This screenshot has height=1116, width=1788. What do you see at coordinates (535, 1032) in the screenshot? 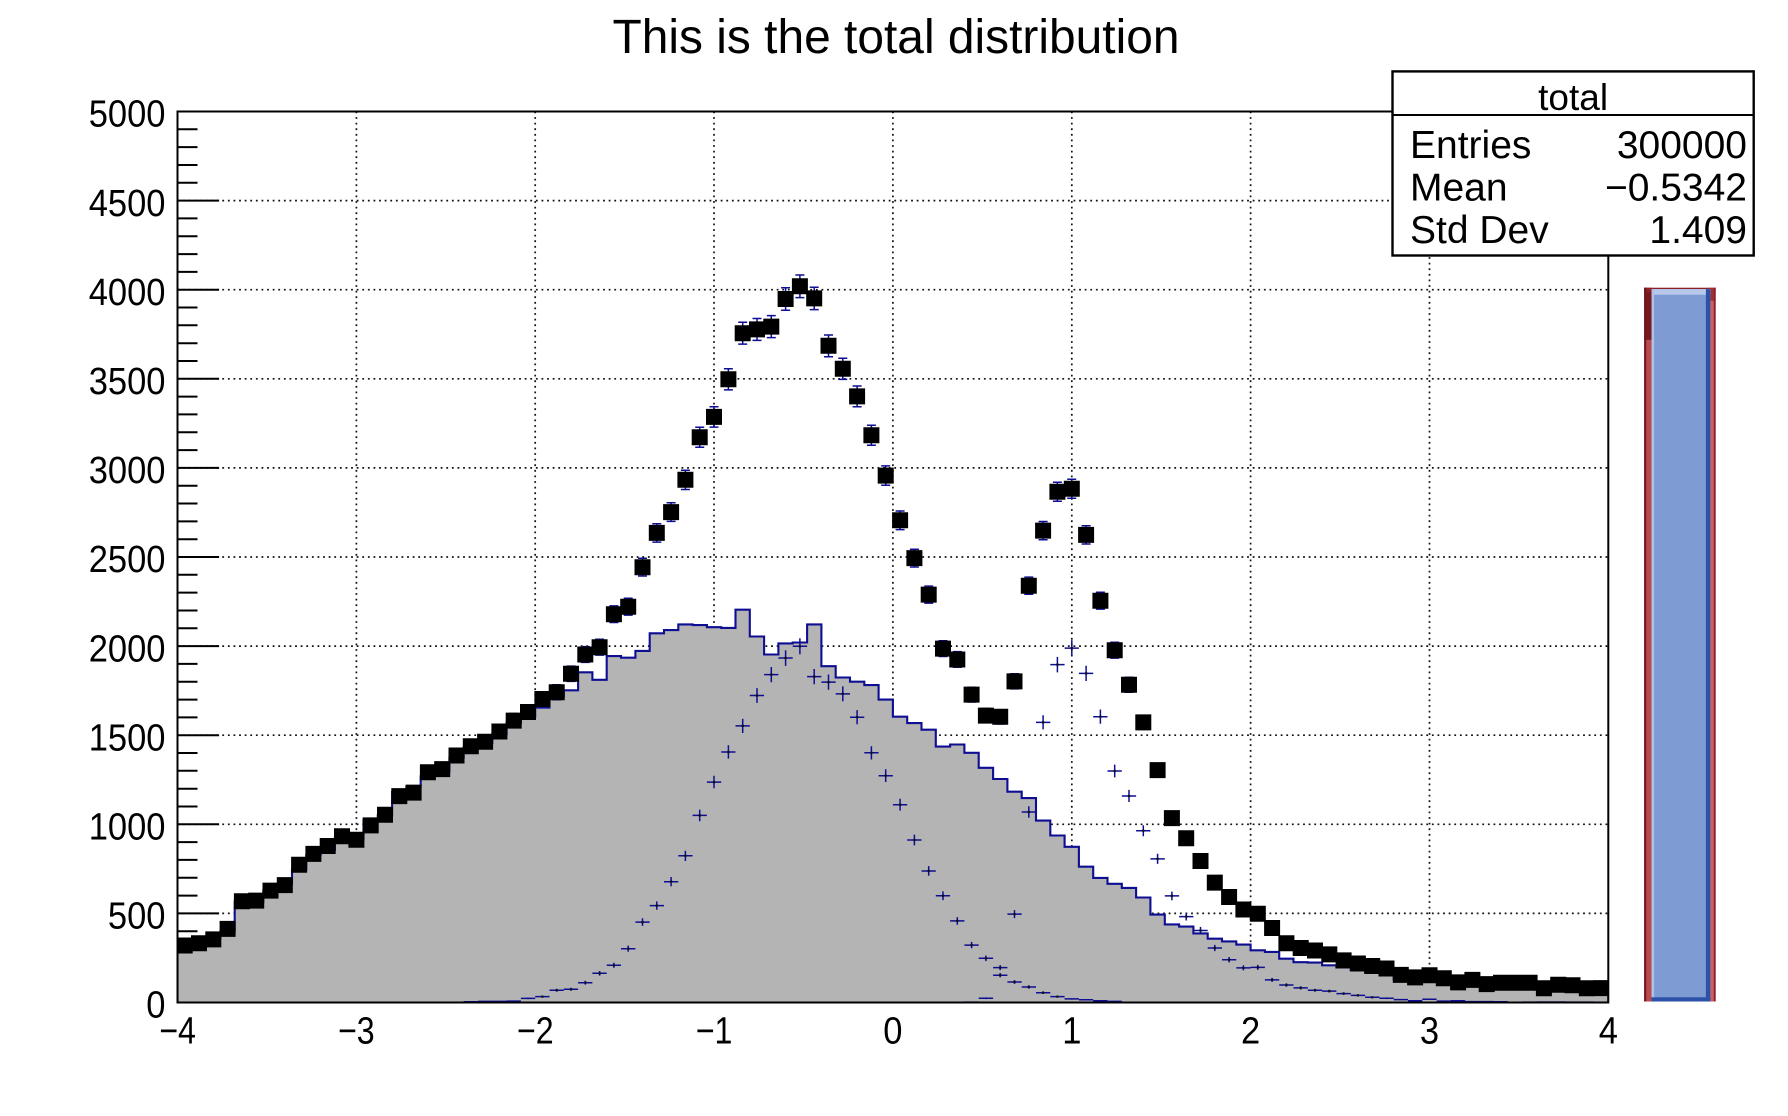
I see `svg-text: −2` at bounding box center [535, 1032].